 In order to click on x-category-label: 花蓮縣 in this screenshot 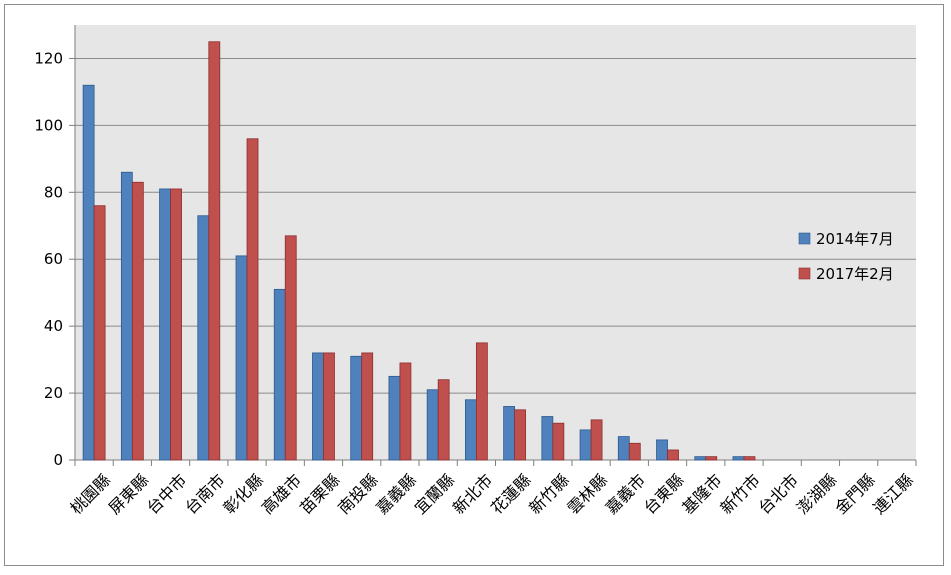, I will do `click(510, 493)`.